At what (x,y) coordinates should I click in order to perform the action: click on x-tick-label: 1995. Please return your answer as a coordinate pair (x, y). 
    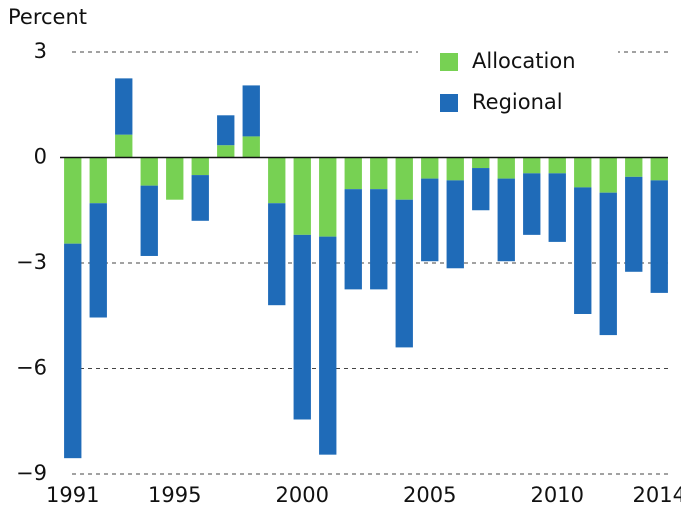
    Looking at the image, I should click on (174, 495).